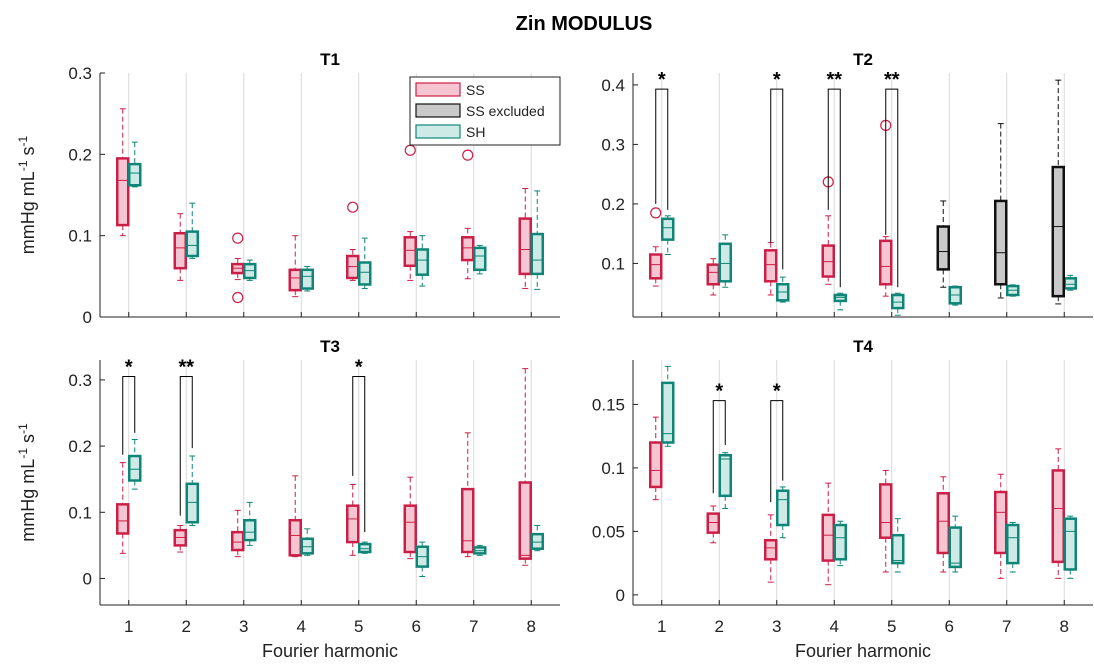 The image size is (1094, 668). What do you see at coordinates (584, 24) in the screenshot?
I see `figure-title: Zin MODULUS` at bounding box center [584, 24].